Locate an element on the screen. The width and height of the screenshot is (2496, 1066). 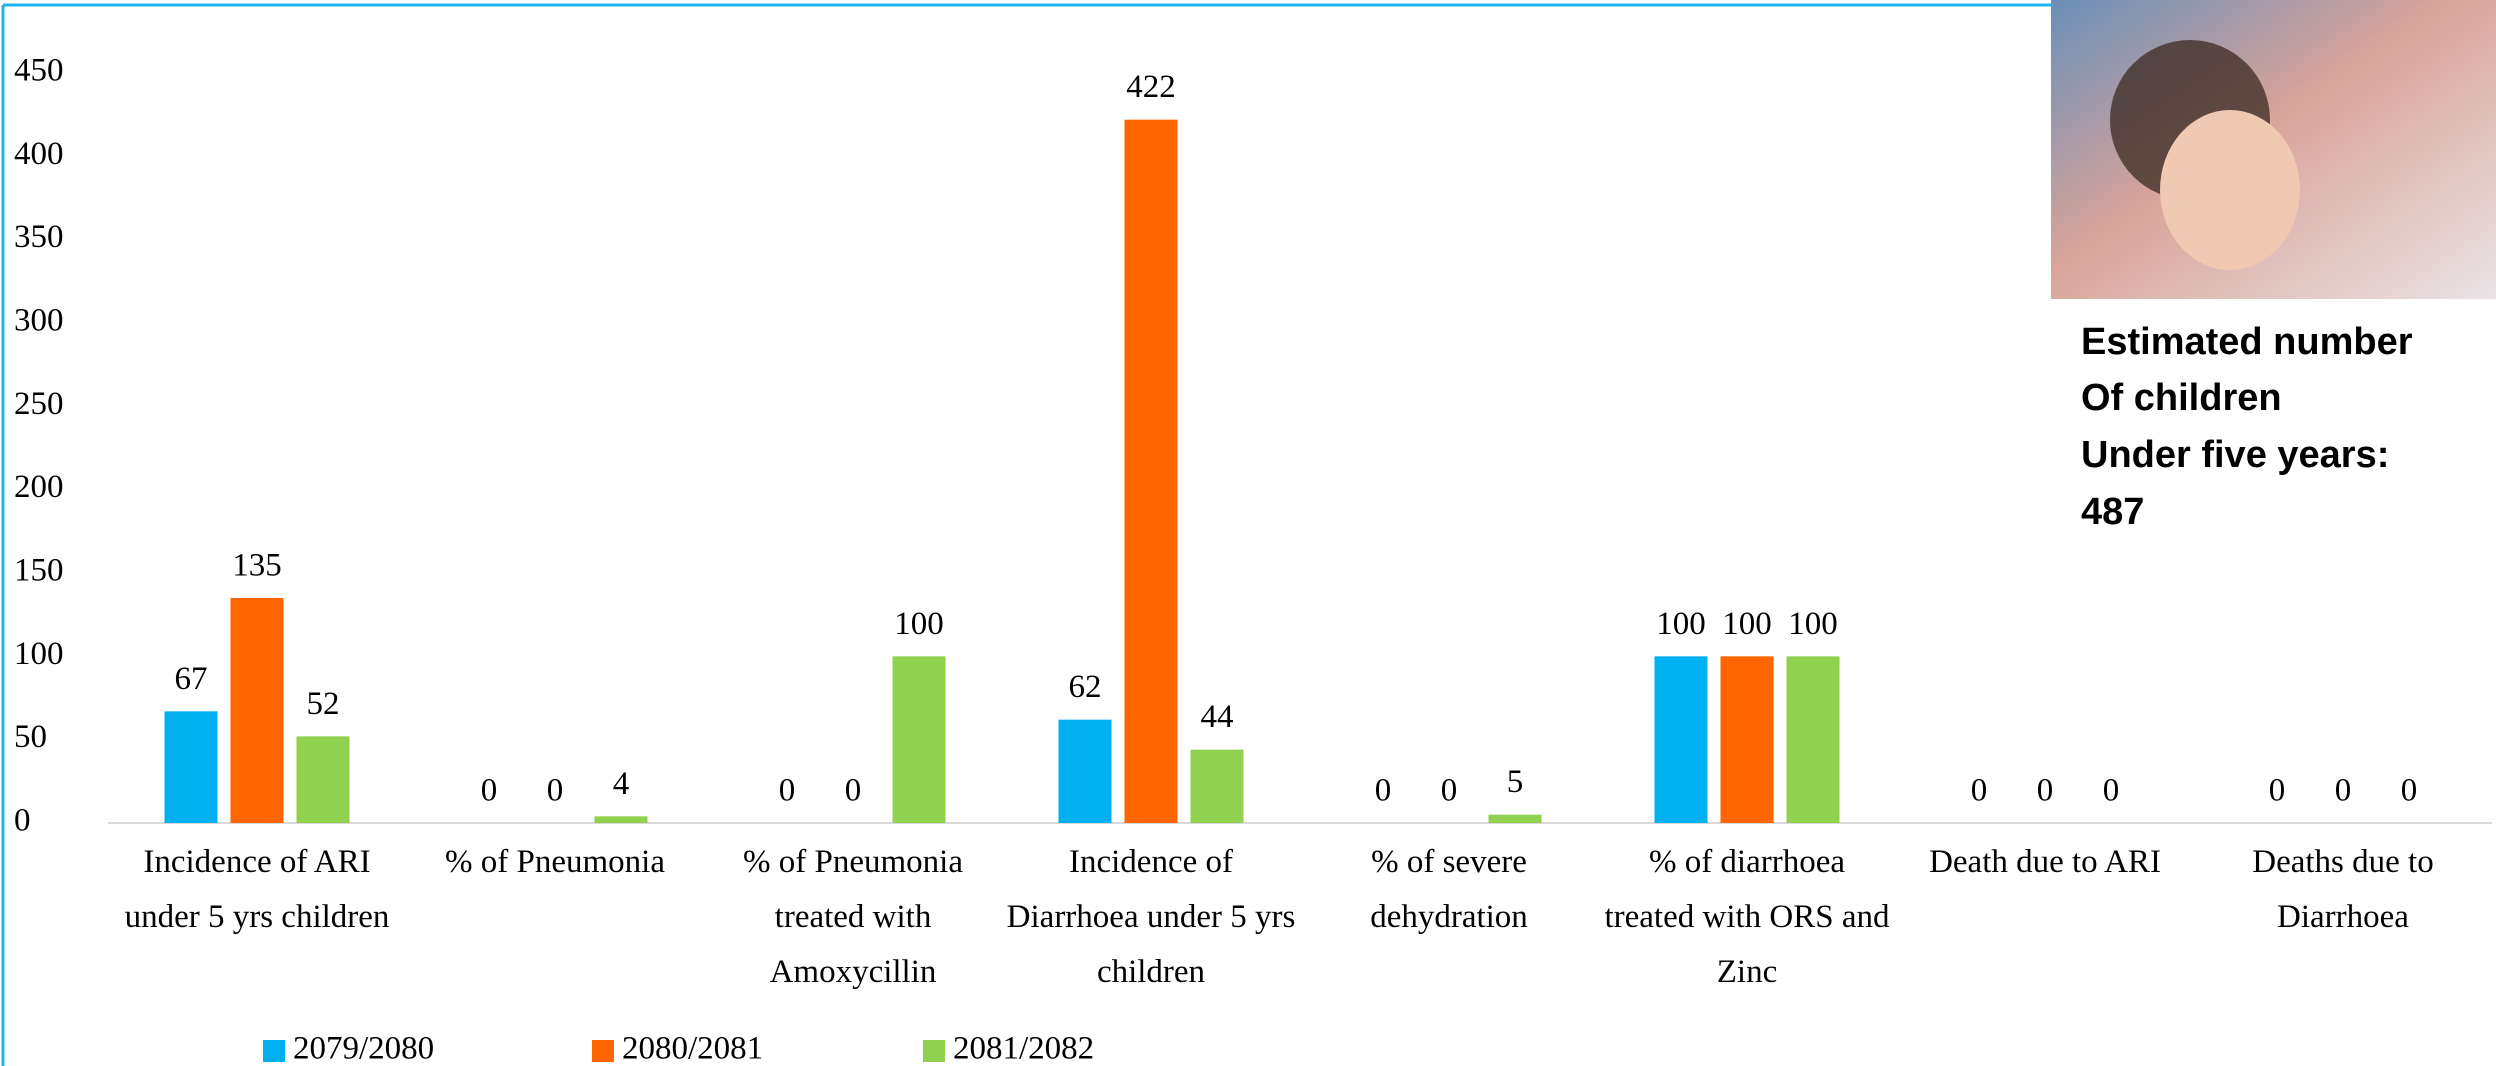
legend-label: 2081/2082 is located at coordinates (1023, 1048).